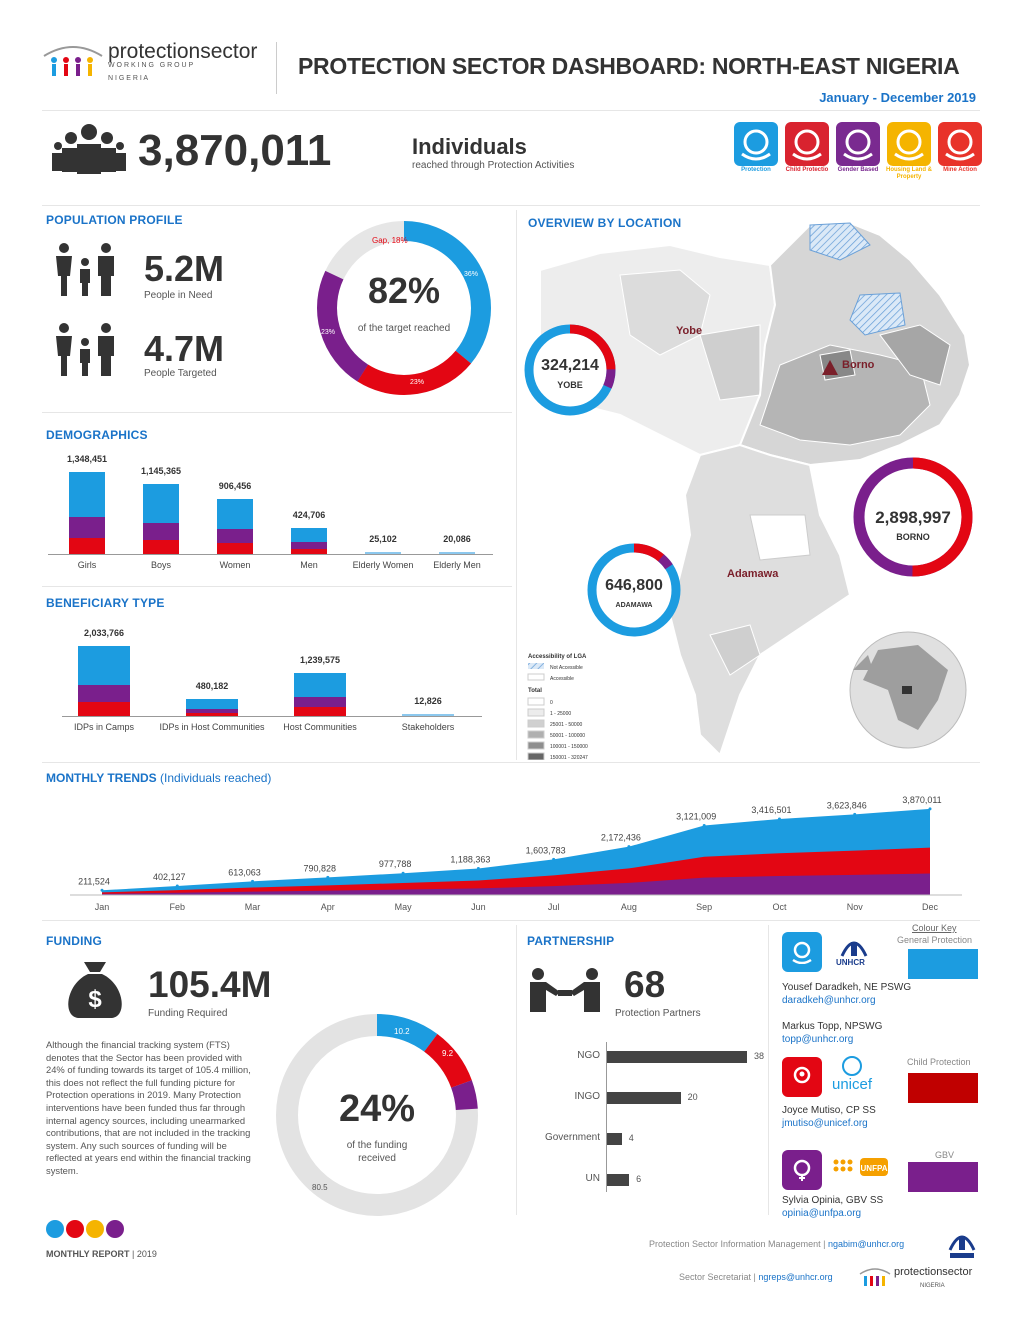  Describe the element at coordinates (825, 1123) in the screenshot. I see `contact3-email: jmutiso@unicef.org` at that location.